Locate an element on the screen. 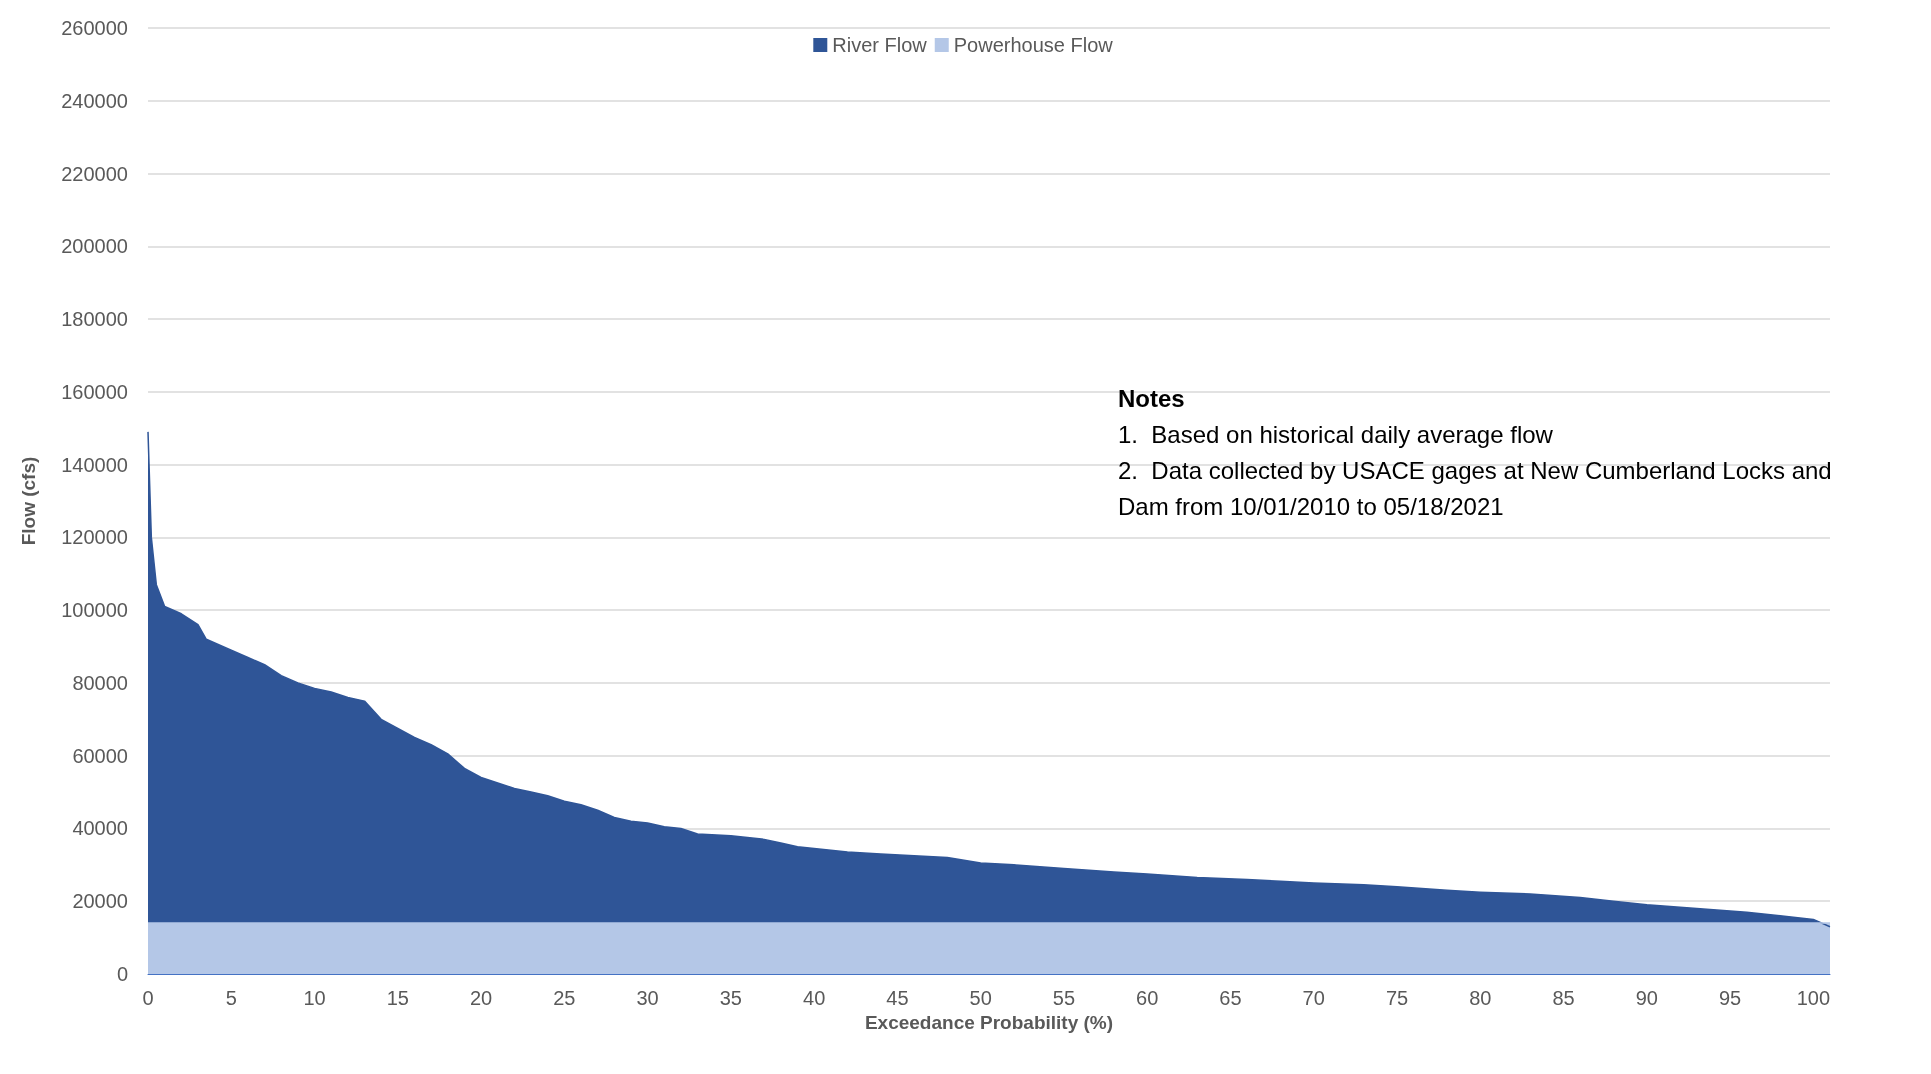  x-tick-label: 80 is located at coordinates (1480, 998).